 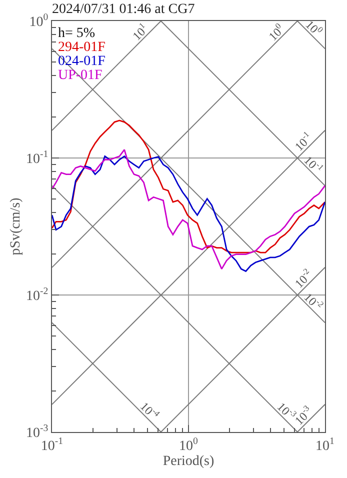 I want to click on y-tick-label: 10$^{-2}$, so click(x=37, y=295).